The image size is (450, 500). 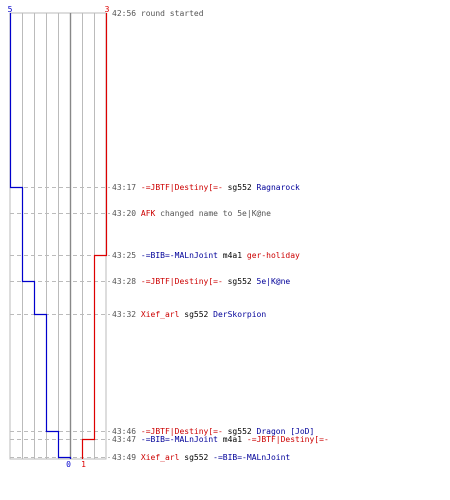 I want to click on event-text: 43:25 -=BIB=-MALnJoint m4a1 ger-holiday, so click(x=206, y=255).